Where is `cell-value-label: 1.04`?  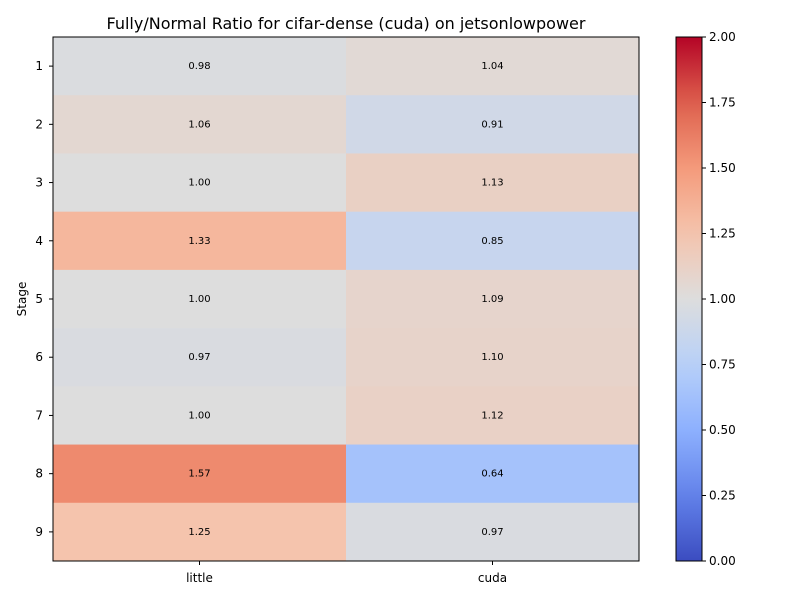 cell-value-label: 1.04 is located at coordinates (492, 66).